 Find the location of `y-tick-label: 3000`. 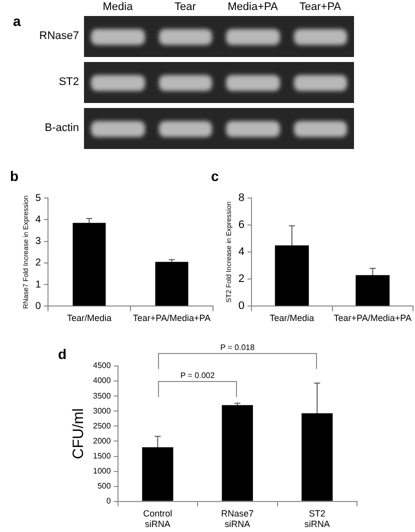

y-tick-label: 3000 is located at coordinates (102, 411).